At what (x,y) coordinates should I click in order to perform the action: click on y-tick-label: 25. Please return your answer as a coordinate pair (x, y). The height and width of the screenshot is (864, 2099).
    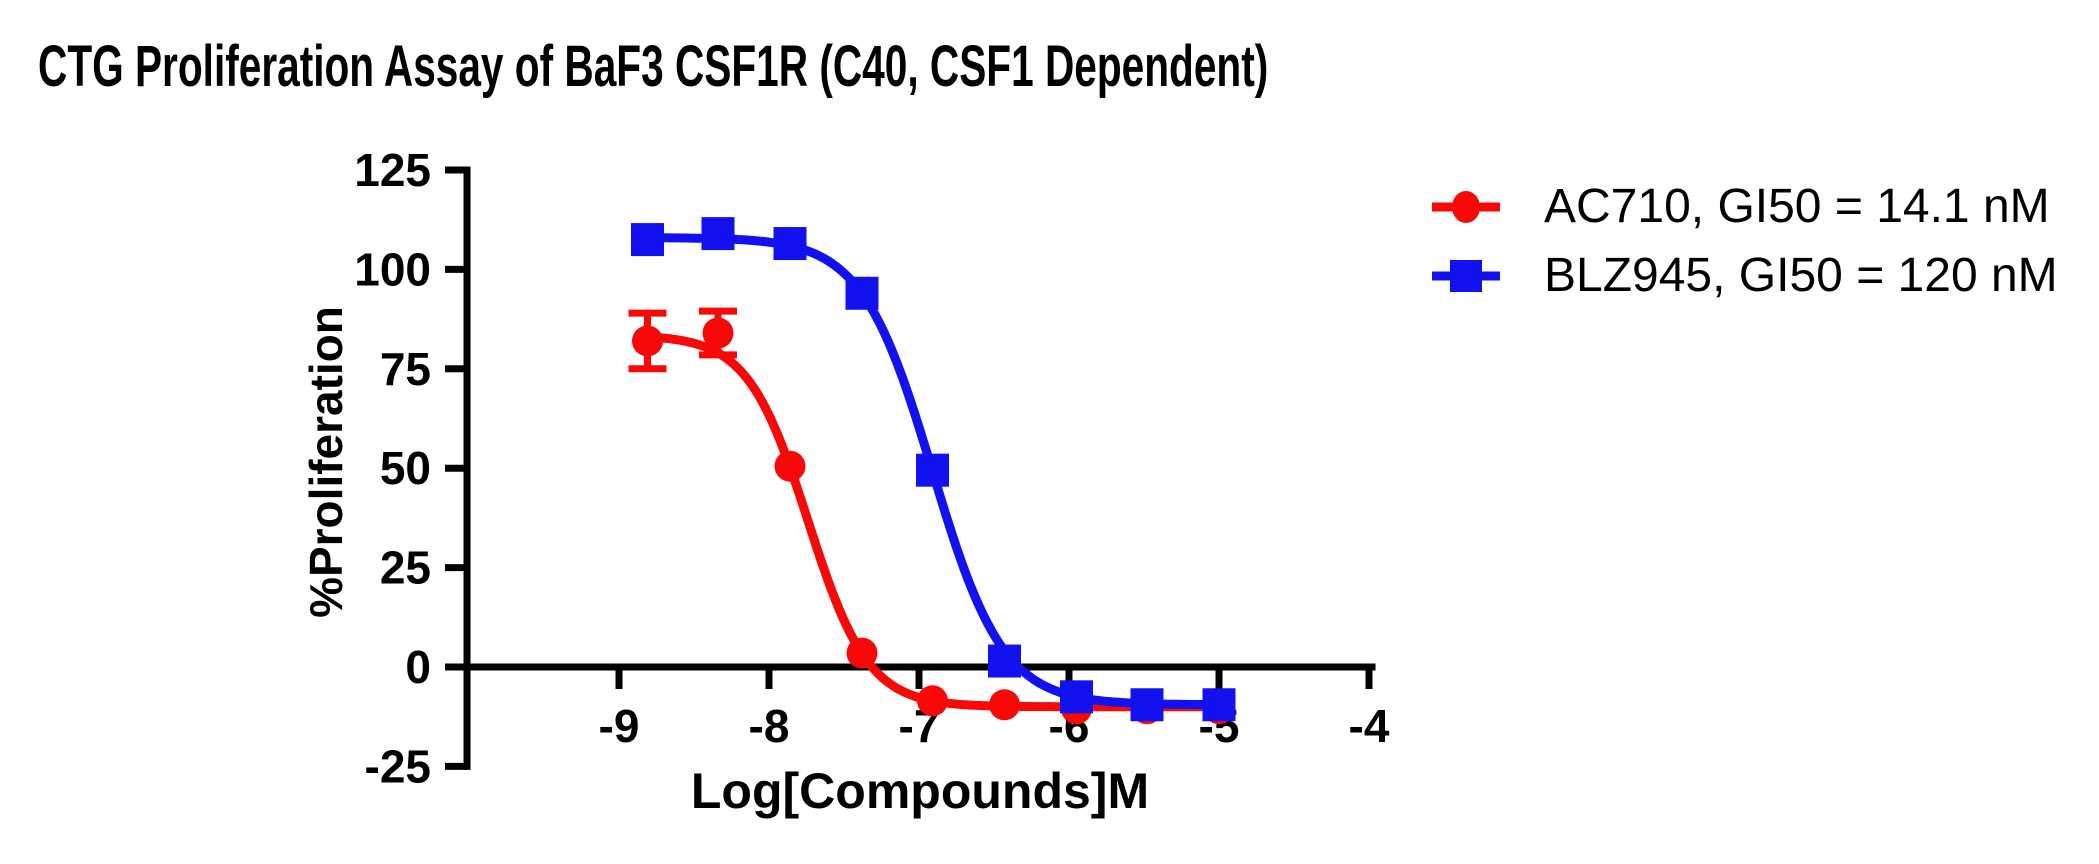
    Looking at the image, I should click on (405, 568).